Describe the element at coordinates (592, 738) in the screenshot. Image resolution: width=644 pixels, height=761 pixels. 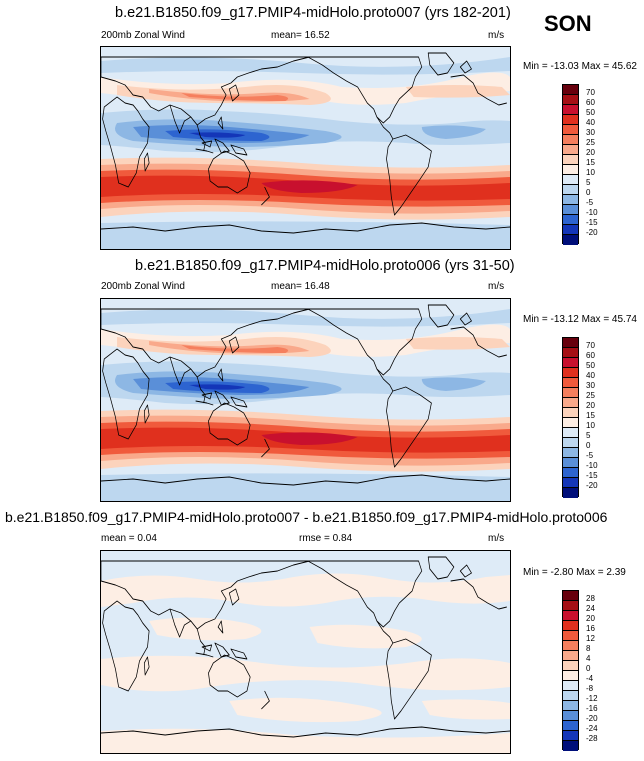
I see `colorbar-tick: -28` at that location.